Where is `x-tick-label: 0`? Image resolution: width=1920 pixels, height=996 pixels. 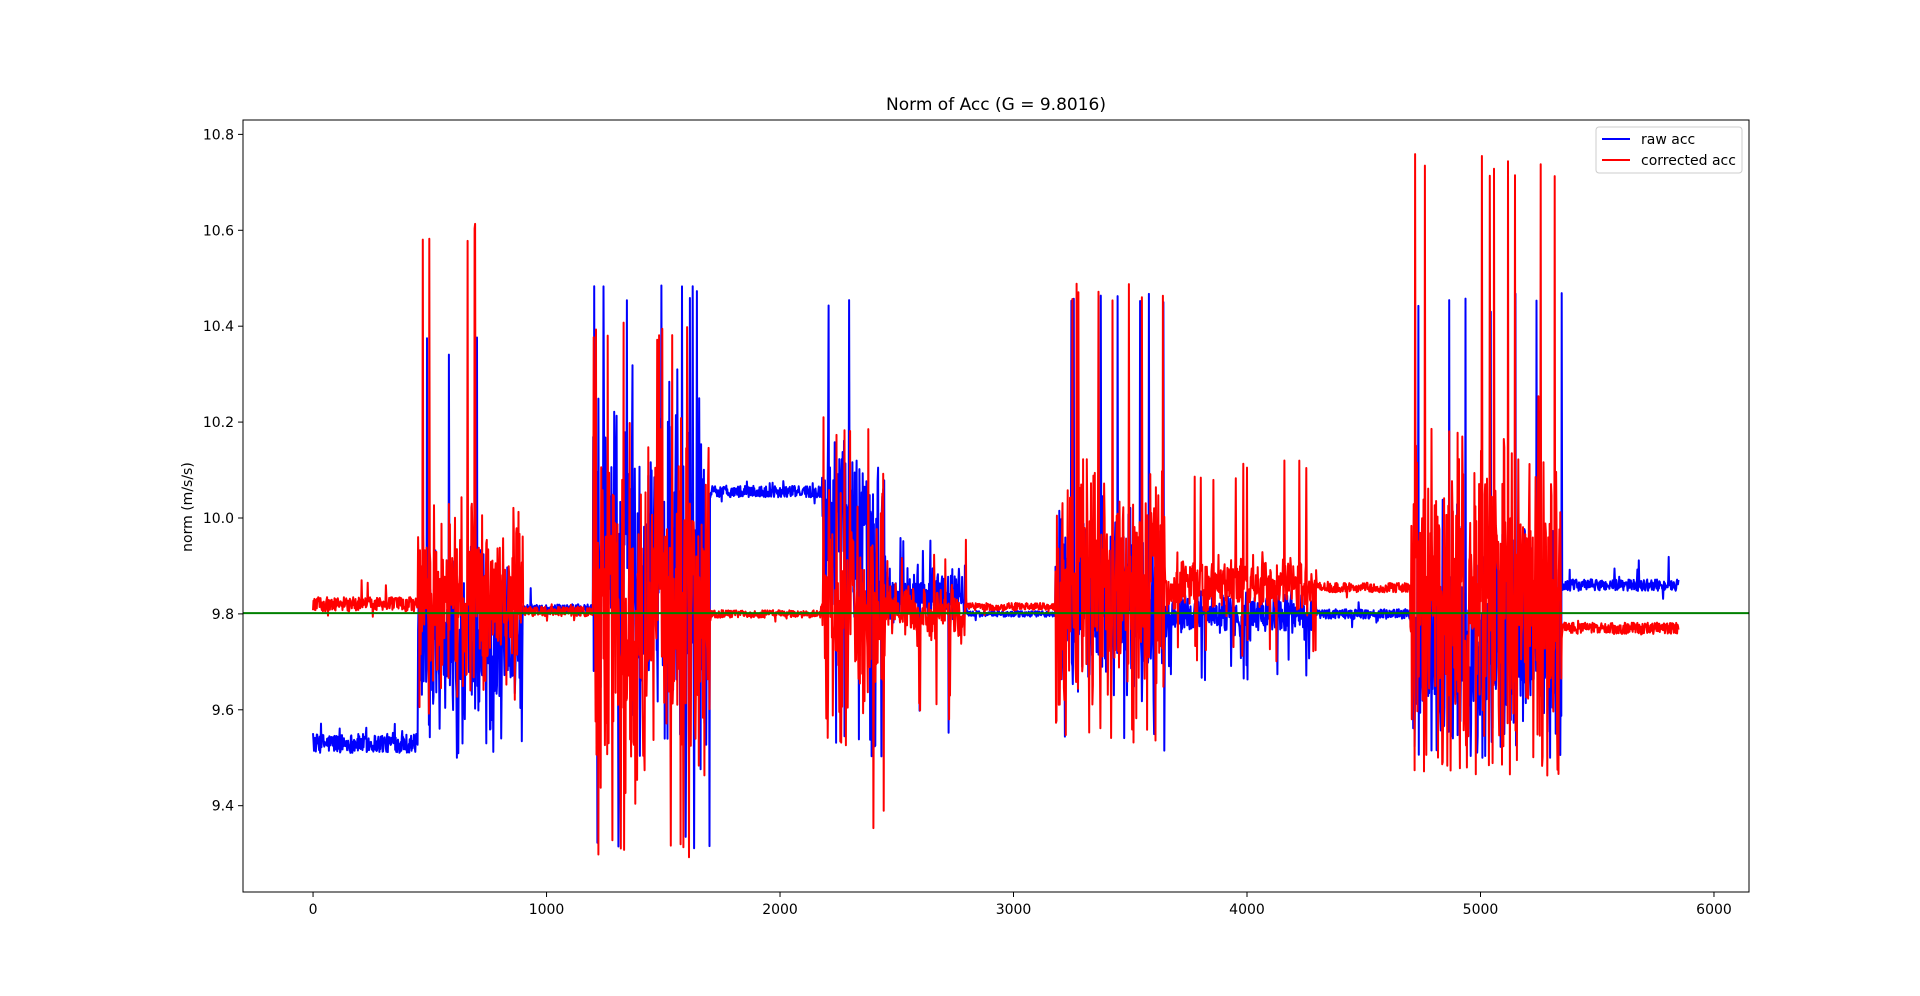 x-tick-label: 0 is located at coordinates (313, 910).